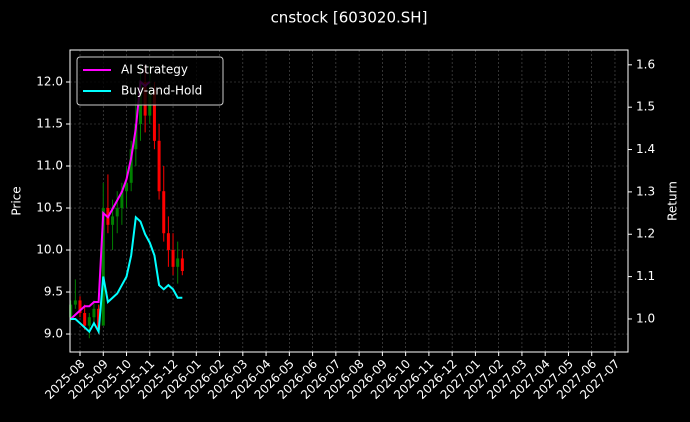 This screenshot has height=422, width=690. Describe the element at coordinates (49, 82) in the screenshot. I see `y-tick-label: 12.0` at that location.